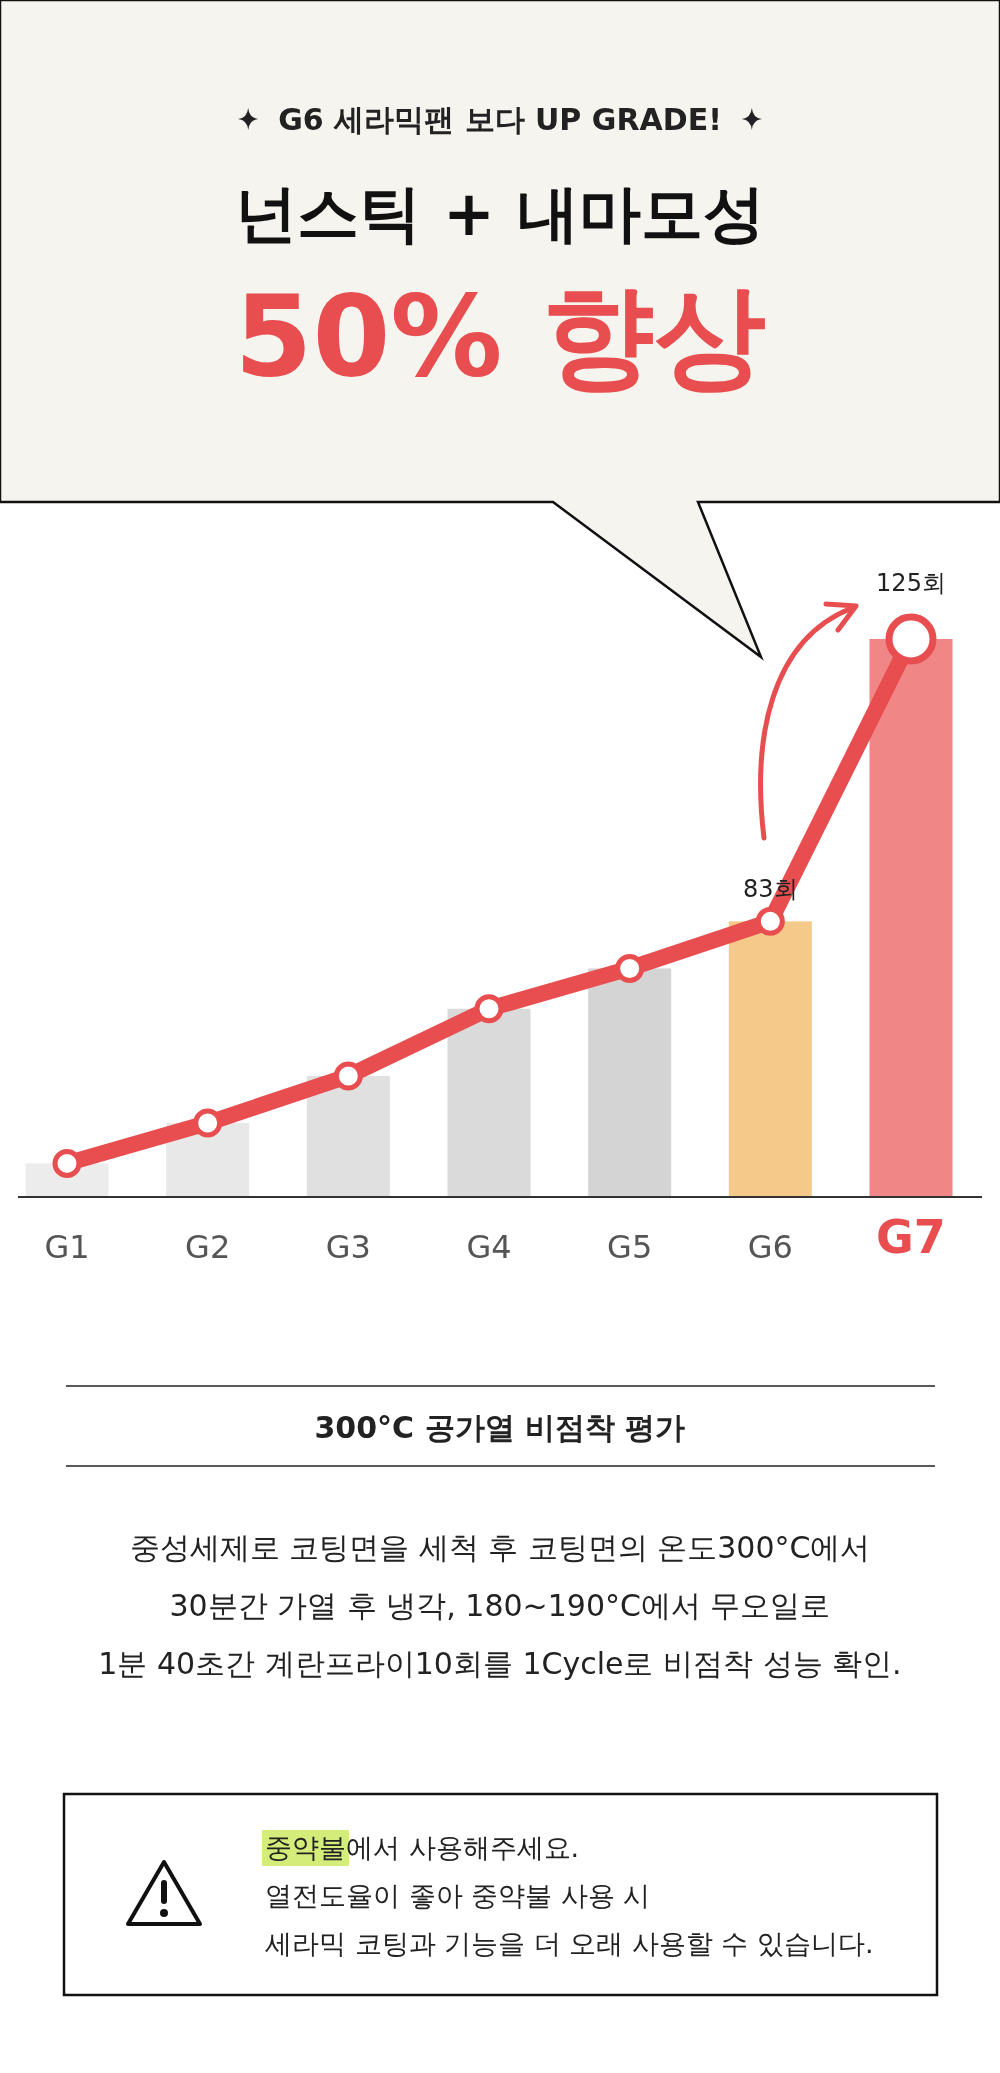 The height and width of the screenshot is (2073, 1000). What do you see at coordinates (500, 1547) in the screenshot?
I see `text: 중성세제로 코팅면을 세척 후 코팅면의 온도300°C에서` at bounding box center [500, 1547].